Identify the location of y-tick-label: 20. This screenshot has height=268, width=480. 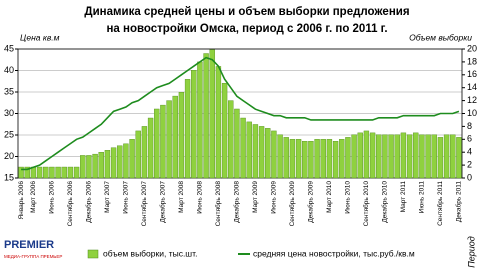
(9, 156).